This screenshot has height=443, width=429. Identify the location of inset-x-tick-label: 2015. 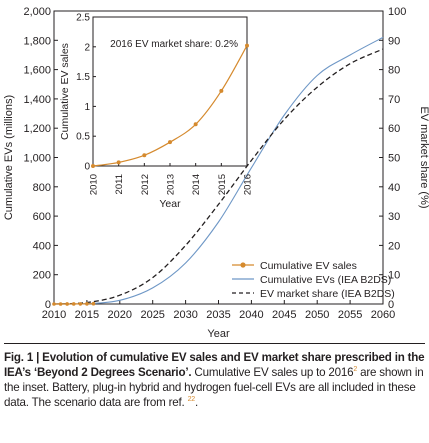
(222, 184).